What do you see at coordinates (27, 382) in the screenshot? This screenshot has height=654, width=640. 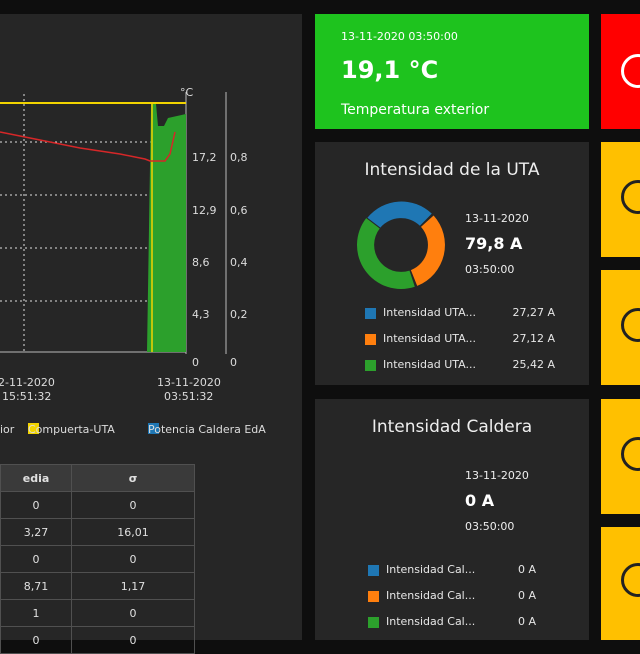 I see `x-tick-date: 2-11-2020` at bounding box center [27, 382].